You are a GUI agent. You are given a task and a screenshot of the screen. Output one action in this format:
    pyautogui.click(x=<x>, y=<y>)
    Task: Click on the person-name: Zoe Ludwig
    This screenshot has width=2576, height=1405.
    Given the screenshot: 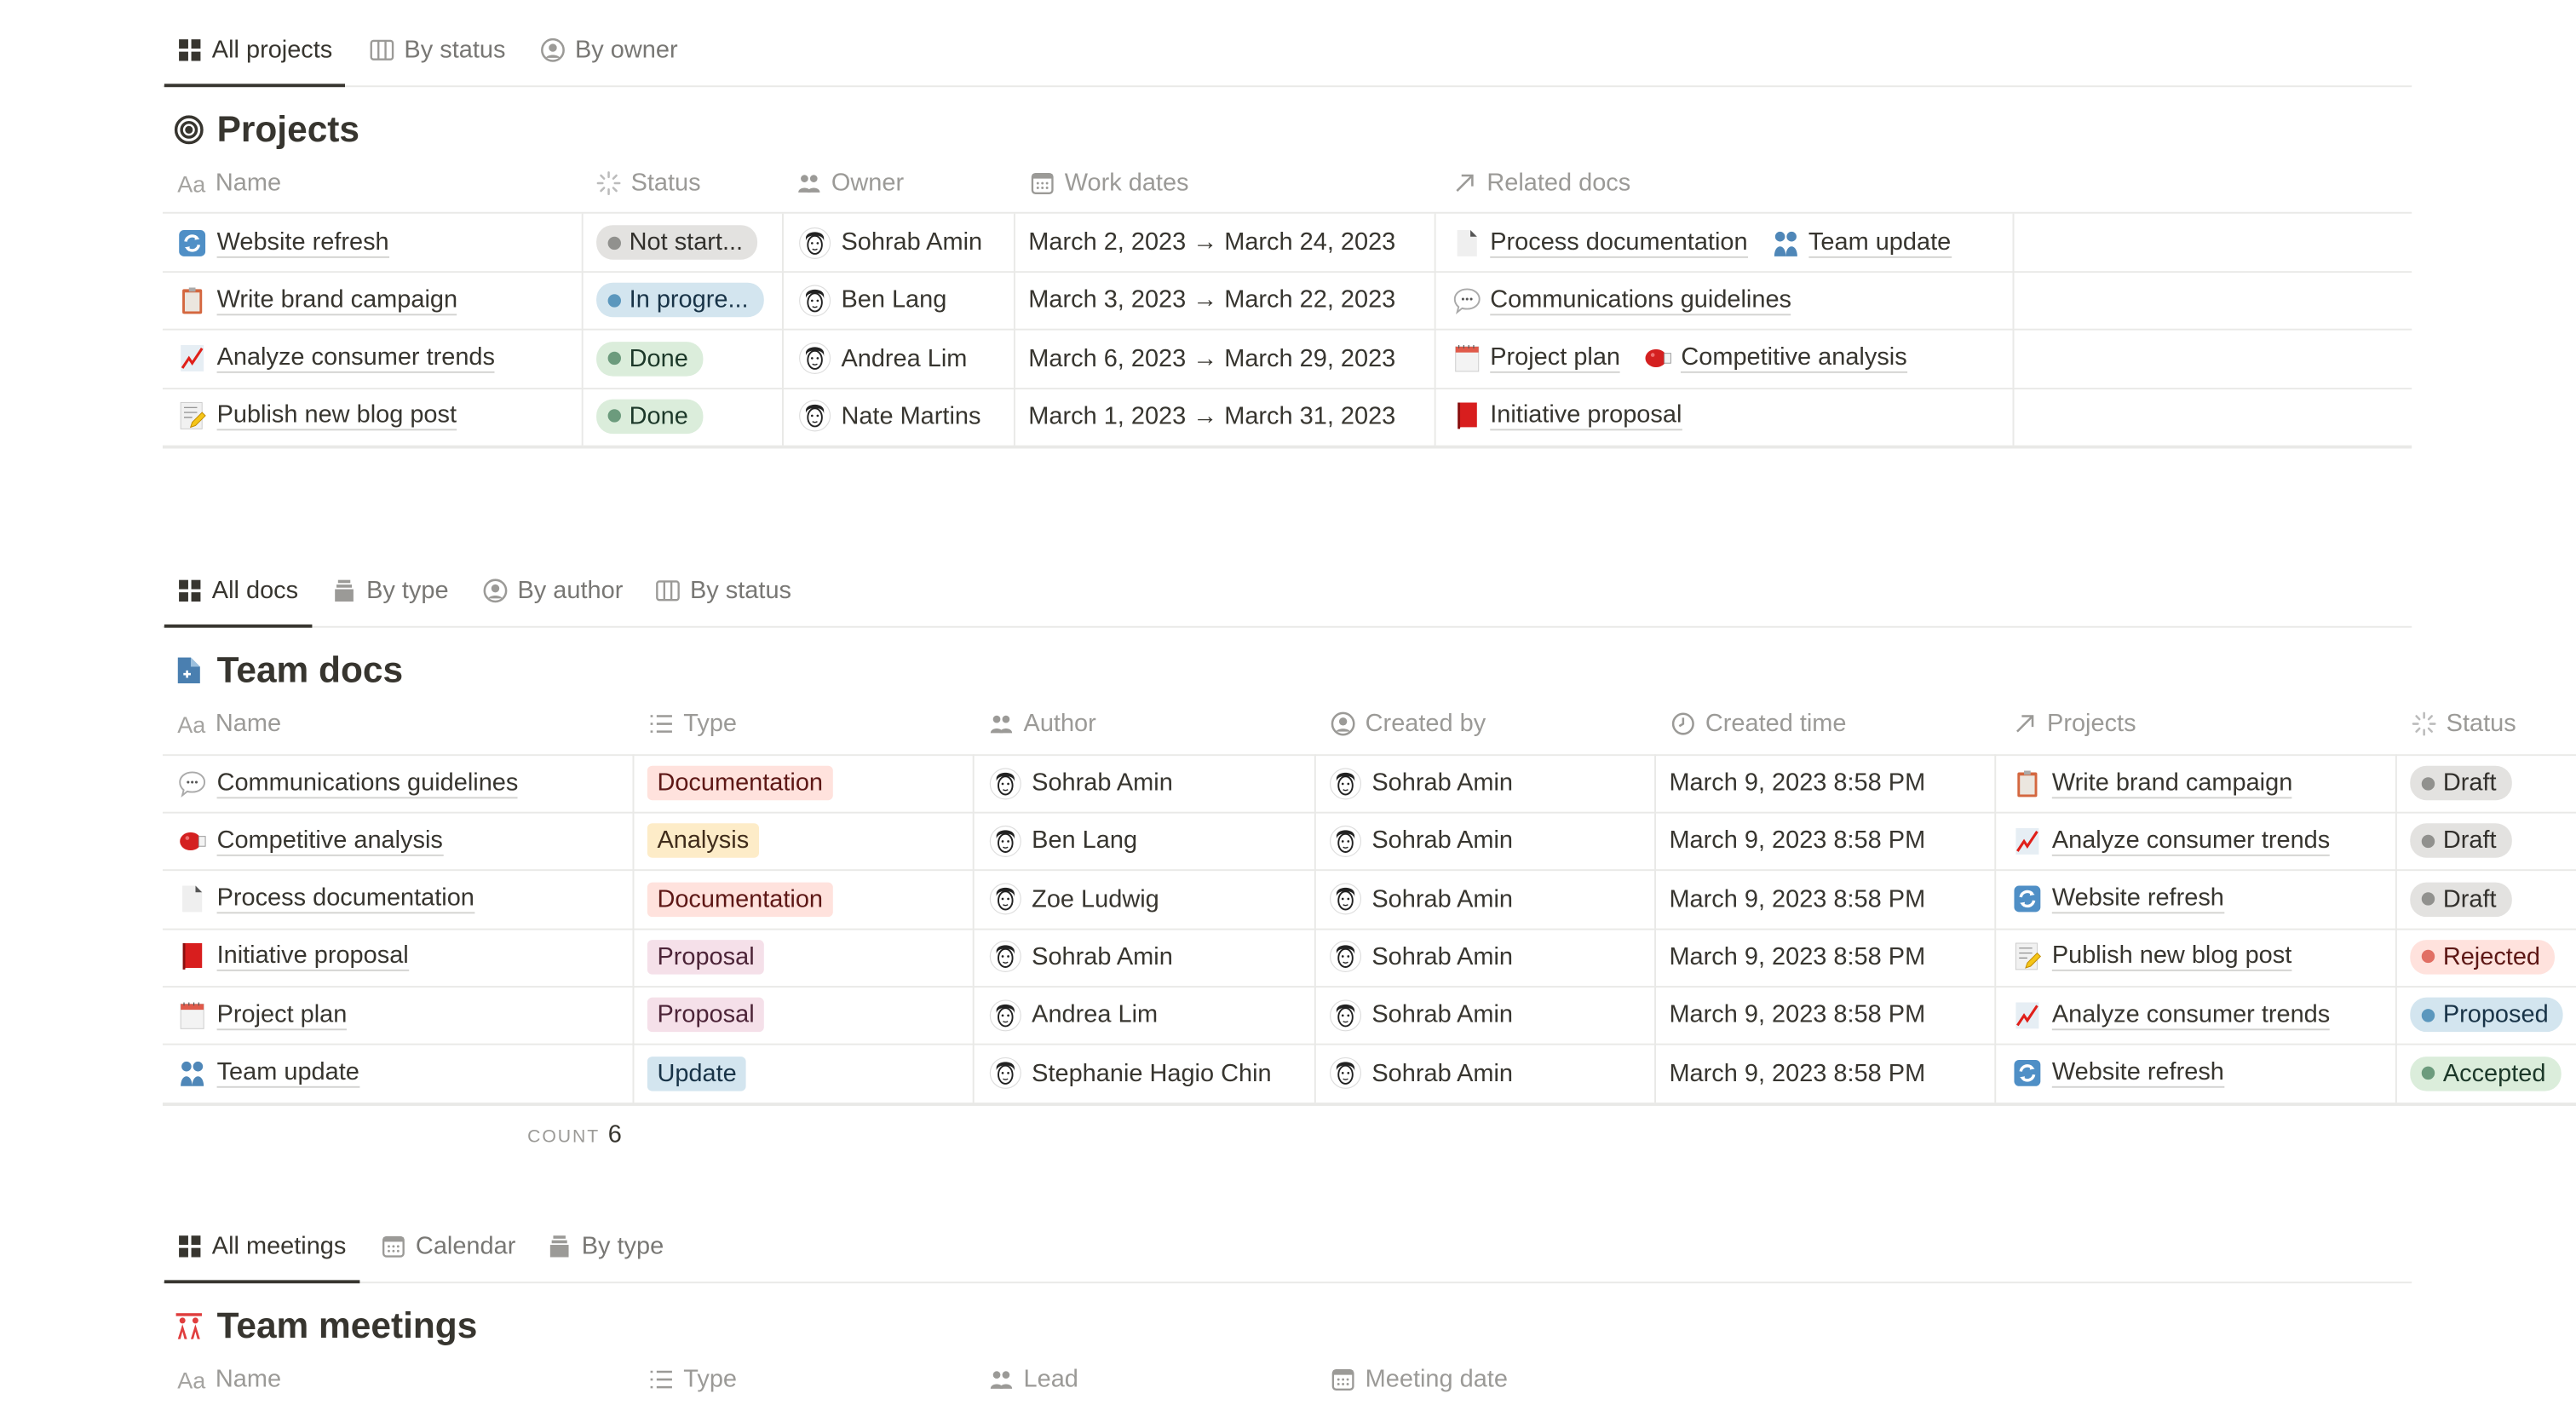 What is the action you would take?
    pyautogui.click(x=1096, y=898)
    